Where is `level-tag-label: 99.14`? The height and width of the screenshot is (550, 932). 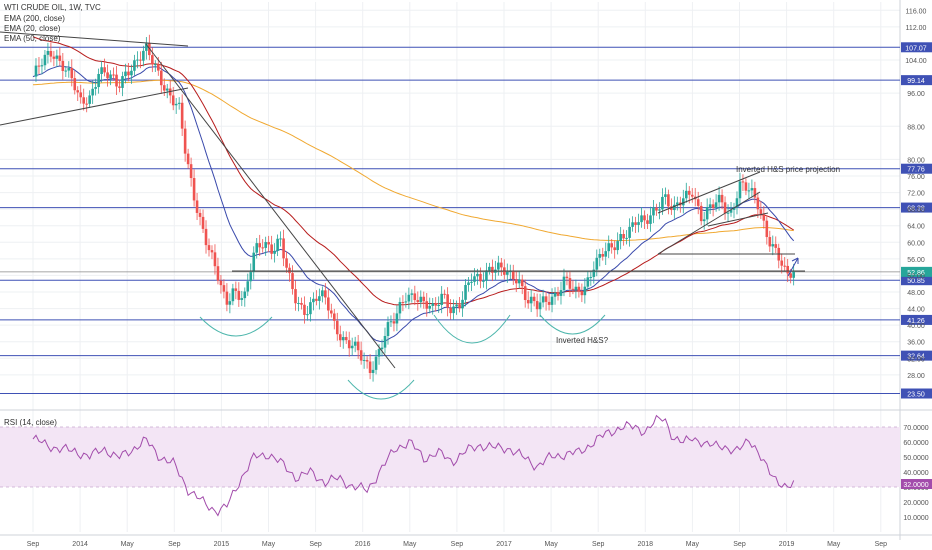 level-tag-label: 99.14 is located at coordinates (916, 81).